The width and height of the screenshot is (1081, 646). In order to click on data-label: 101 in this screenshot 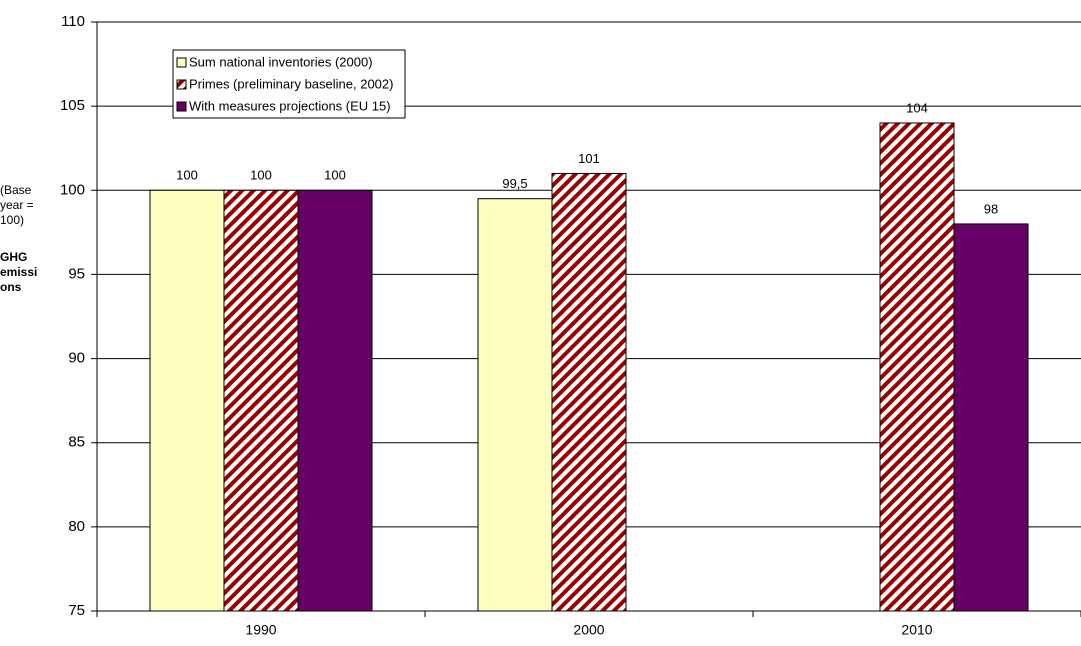, I will do `click(589, 158)`.